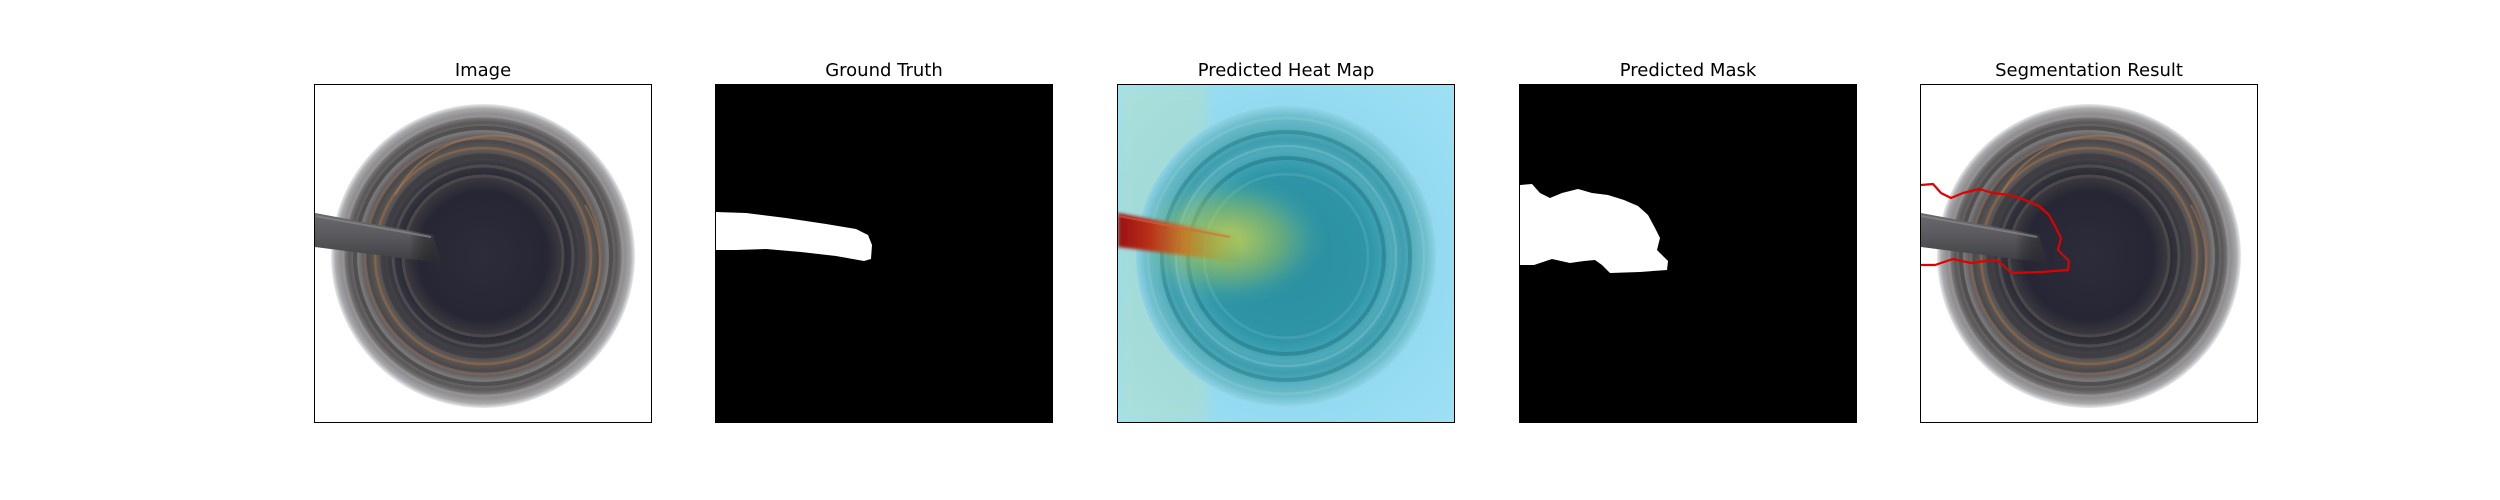 This screenshot has height=500, width=2500. What do you see at coordinates (1594, 228) in the screenshot?
I see `predicted-region` at bounding box center [1594, 228].